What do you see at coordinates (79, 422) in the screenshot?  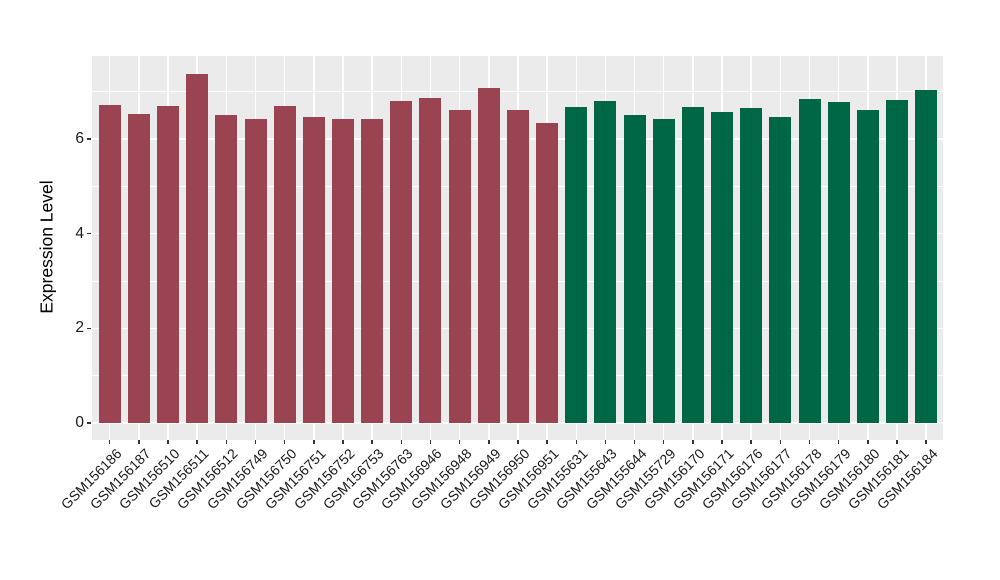 I see `y-tick-label: 0` at bounding box center [79, 422].